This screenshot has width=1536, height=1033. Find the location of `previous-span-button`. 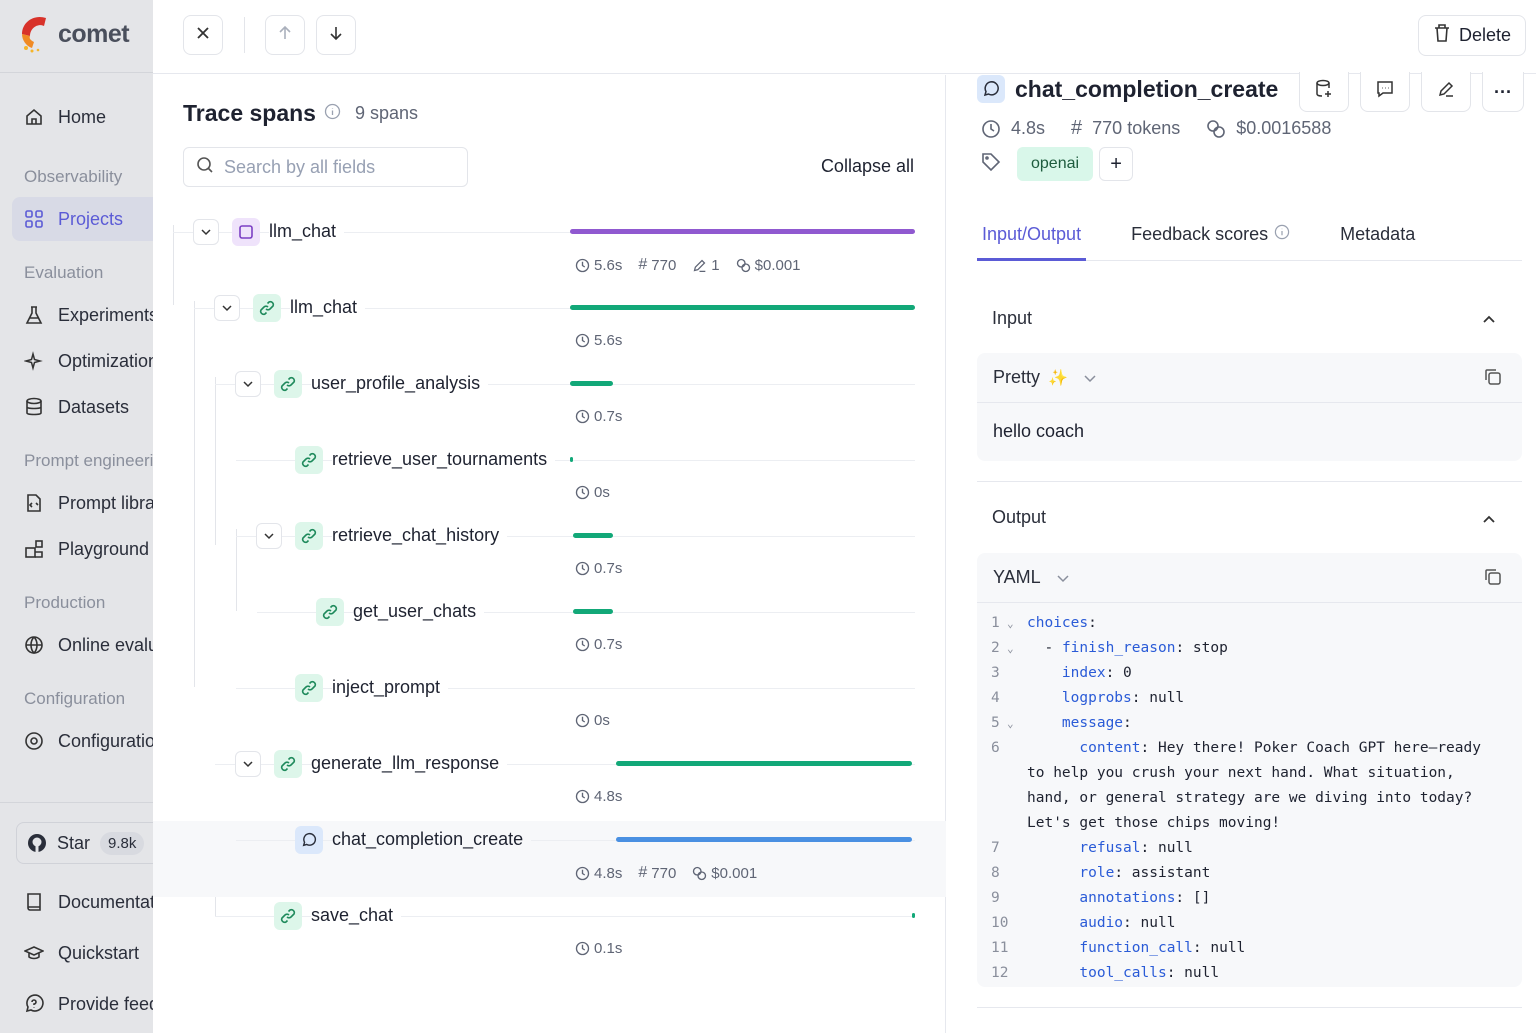

previous-span-button is located at coordinates (285, 35).